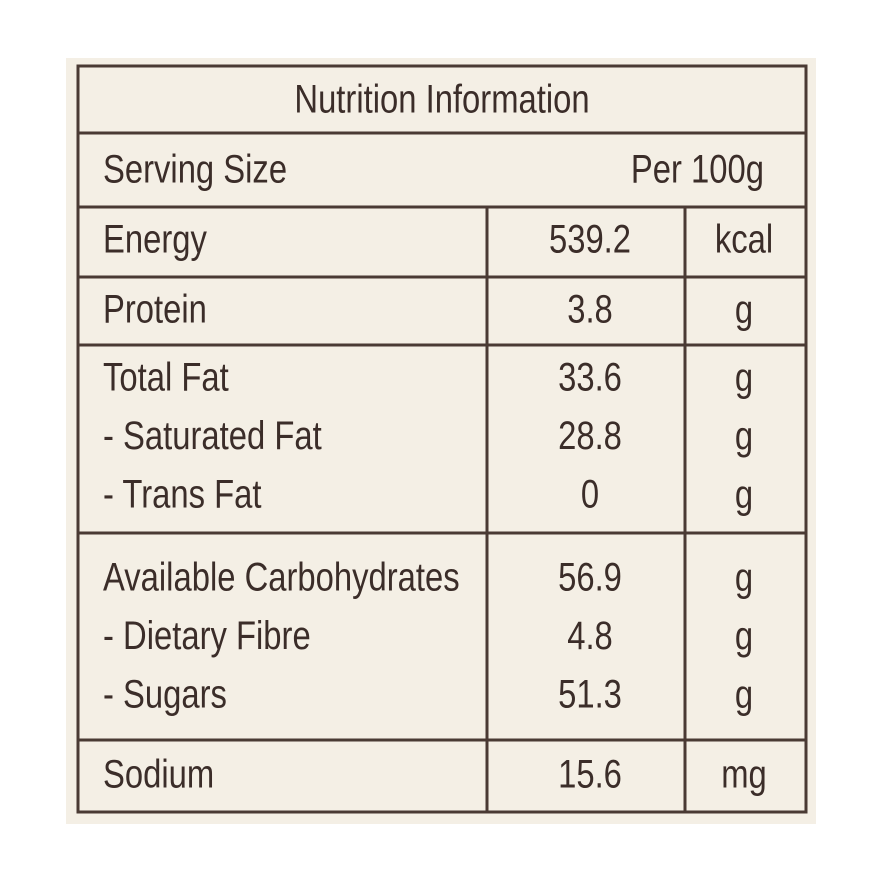  Describe the element at coordinates (590, 308) in the screenshot. I see `nutrient-amount: 3.8` at that location.